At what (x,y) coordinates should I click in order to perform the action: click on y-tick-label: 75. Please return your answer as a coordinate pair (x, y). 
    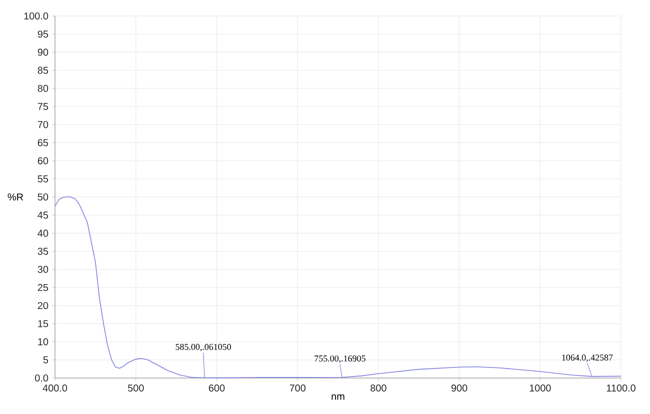
    Looking at the image, I should click on (43, 106).